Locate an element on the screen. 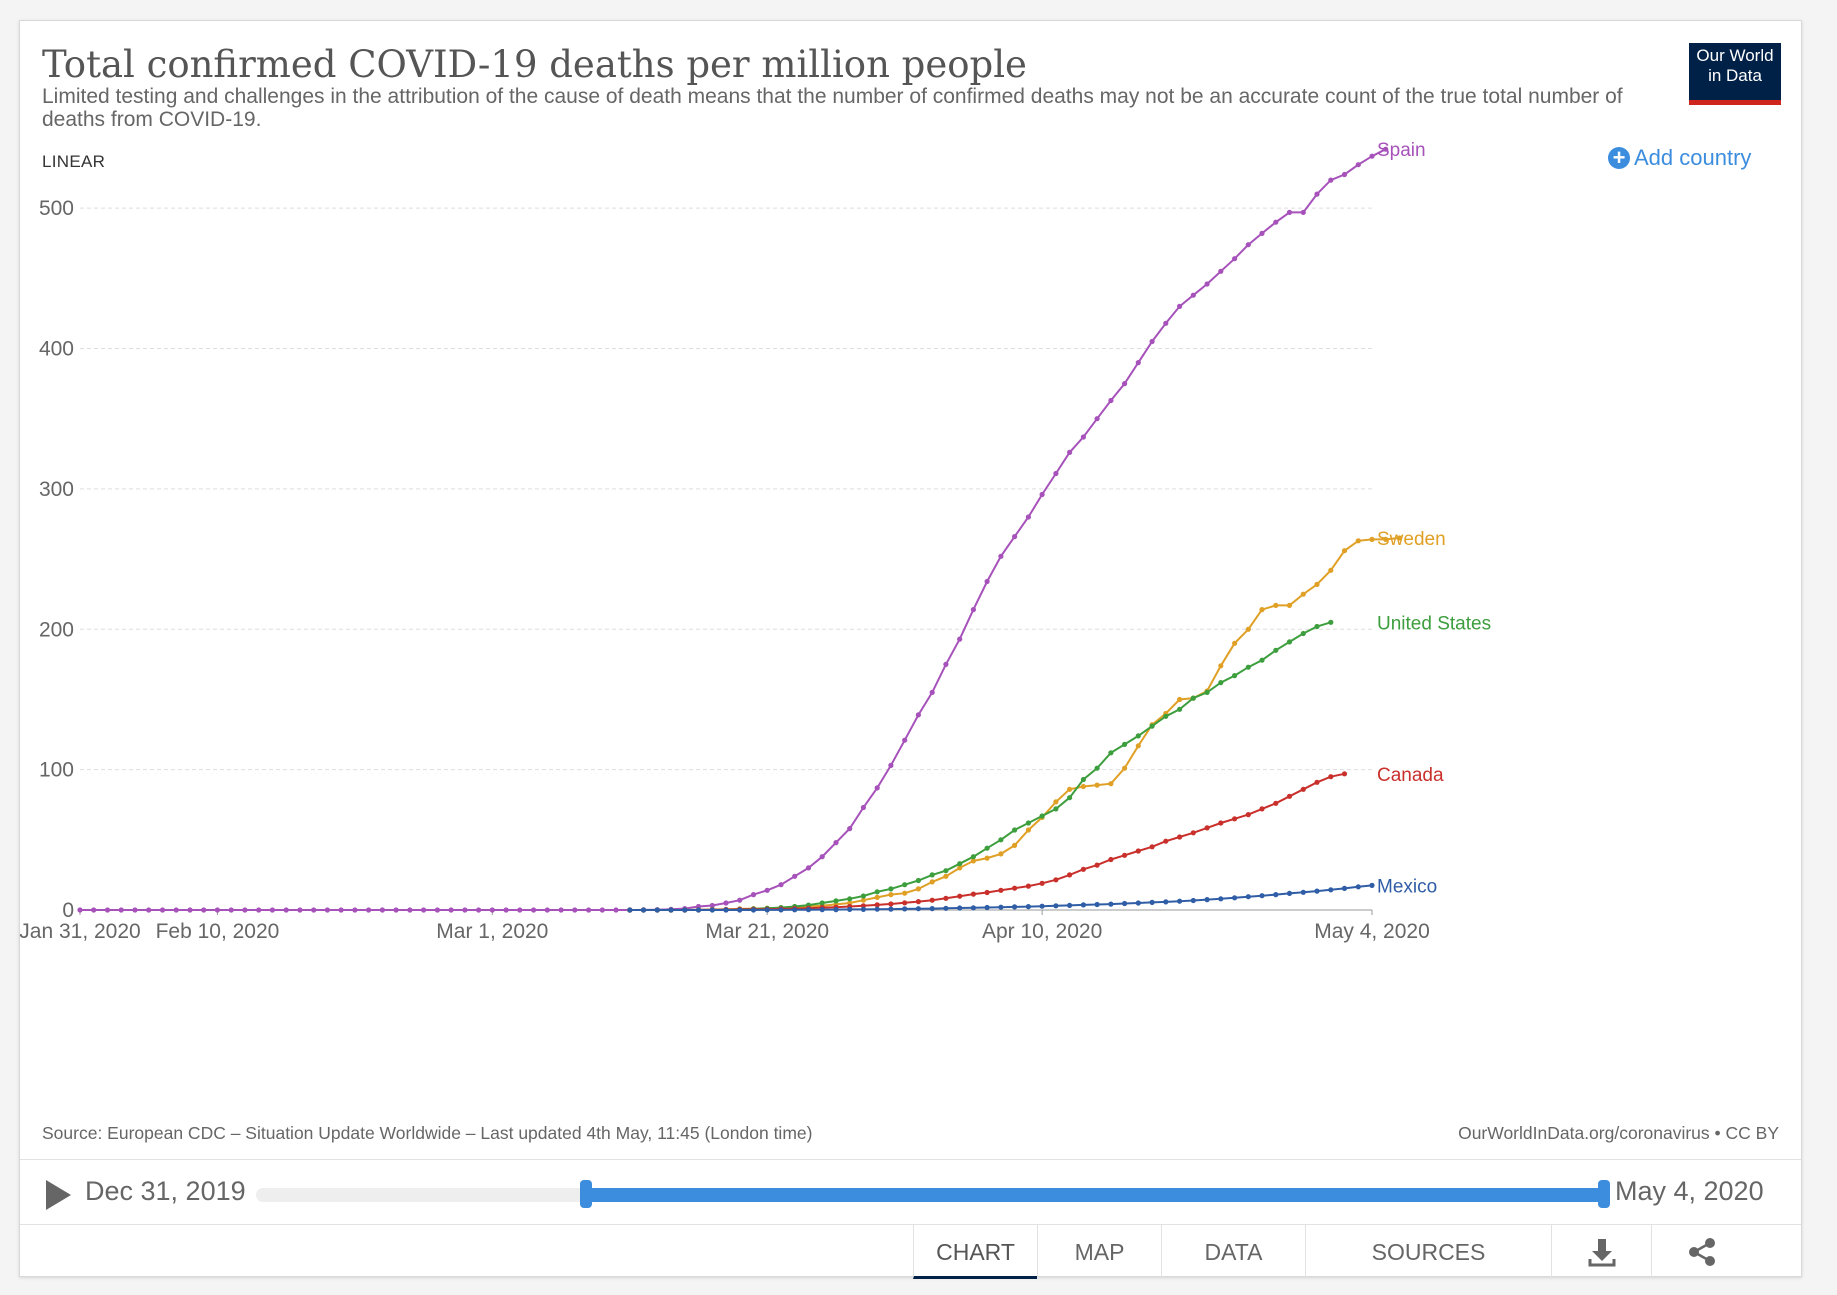 The image size is (1837, 1295). timeline-end-label: May 4, 2020 is located at coordinates (1689, 1191).